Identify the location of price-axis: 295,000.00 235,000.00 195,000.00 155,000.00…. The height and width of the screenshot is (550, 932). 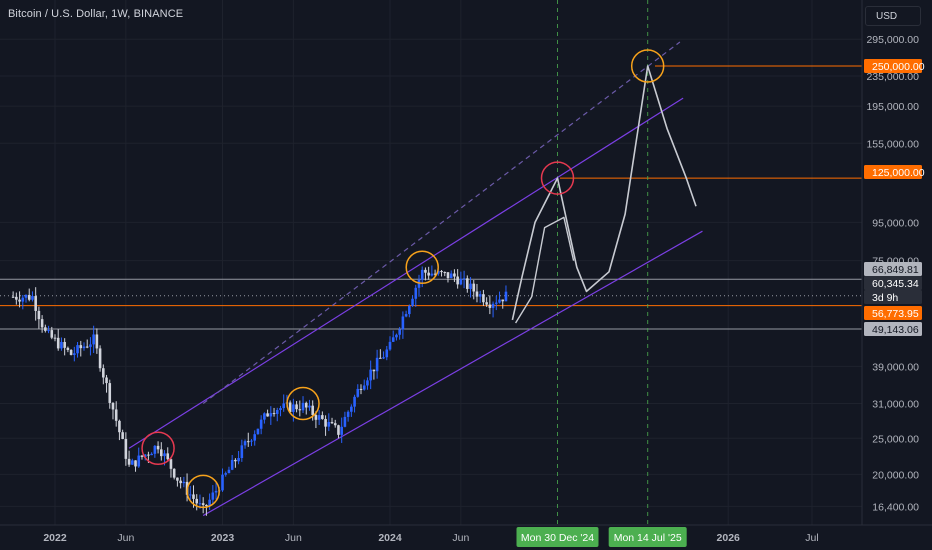
(897, 275).